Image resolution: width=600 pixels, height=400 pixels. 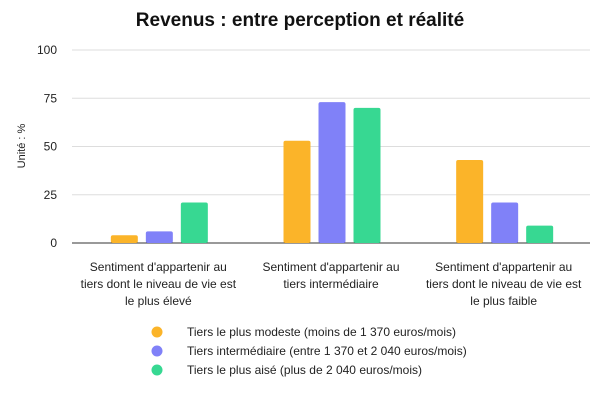 I want to click on category-label: le plus élevé, so click(x=158, y=301).